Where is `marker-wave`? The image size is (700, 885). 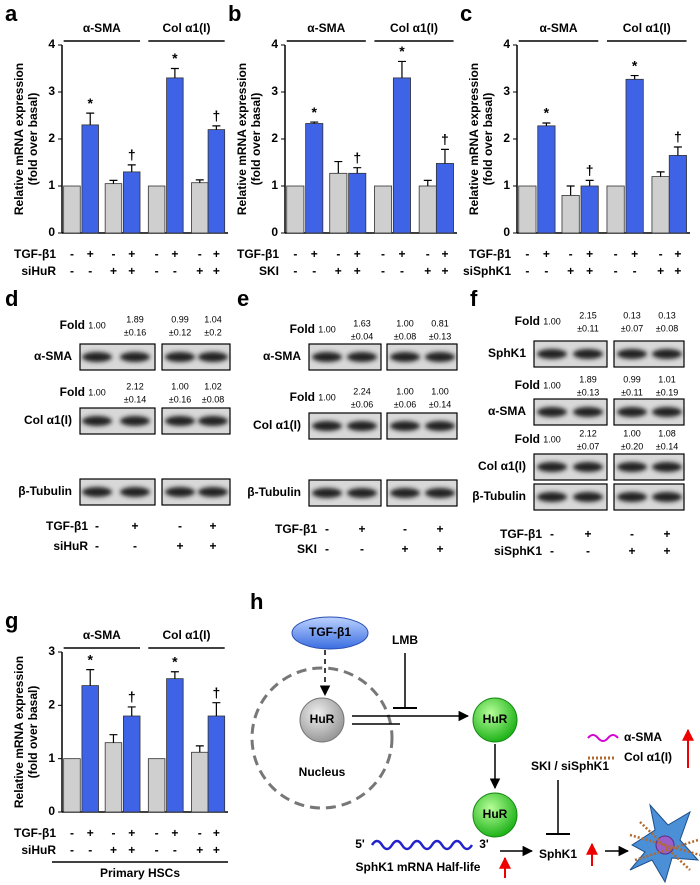 marker-wave is located at coordinates (603, 738).